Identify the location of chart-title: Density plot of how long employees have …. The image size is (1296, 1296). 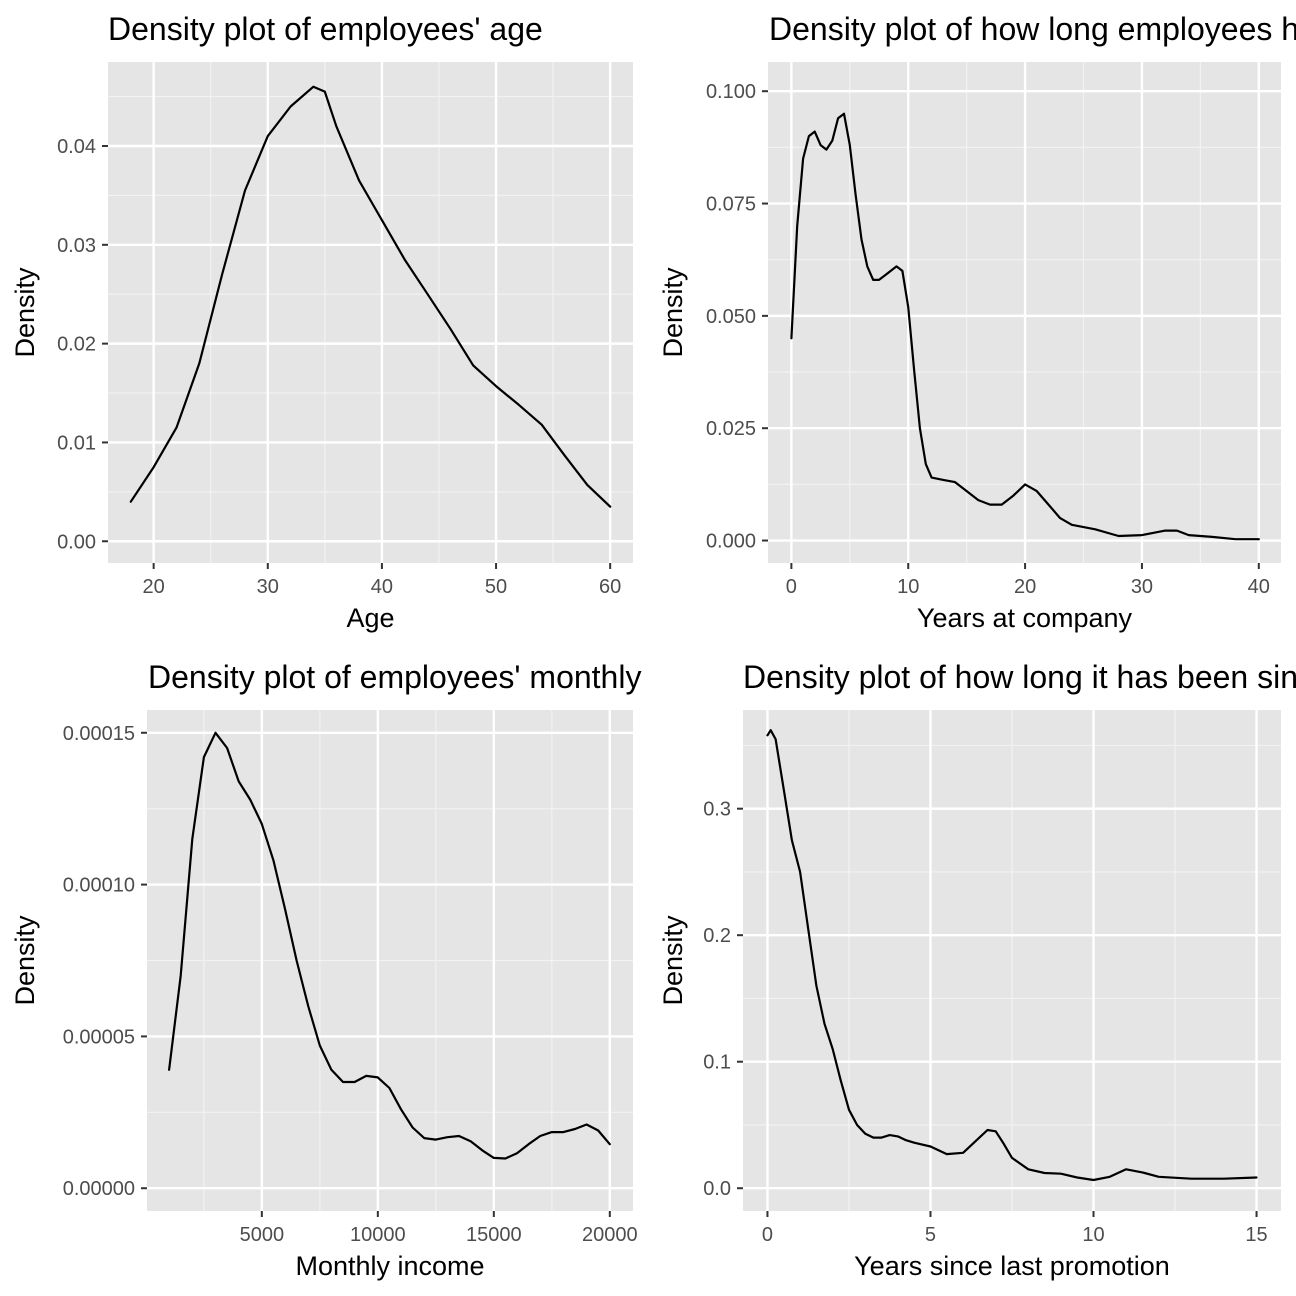
(1032, 29).